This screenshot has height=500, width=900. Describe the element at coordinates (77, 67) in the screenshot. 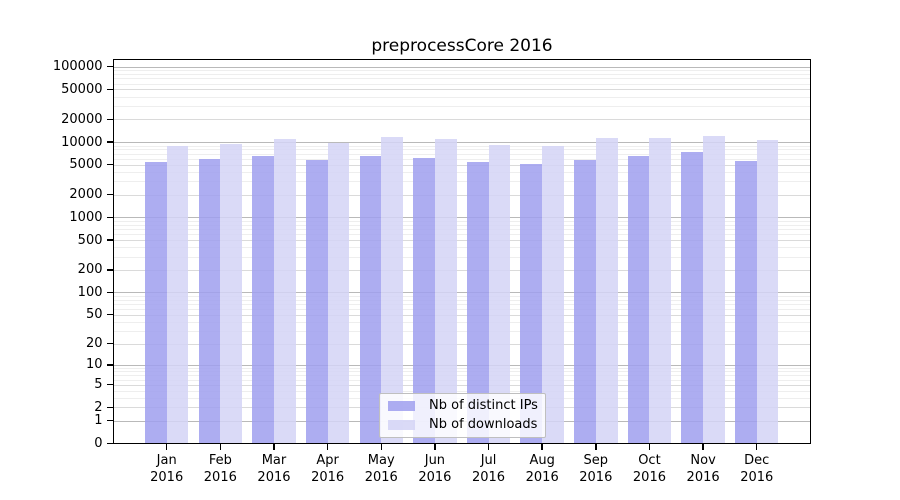

I see `y-axis-tick-label: 100000` at that location.